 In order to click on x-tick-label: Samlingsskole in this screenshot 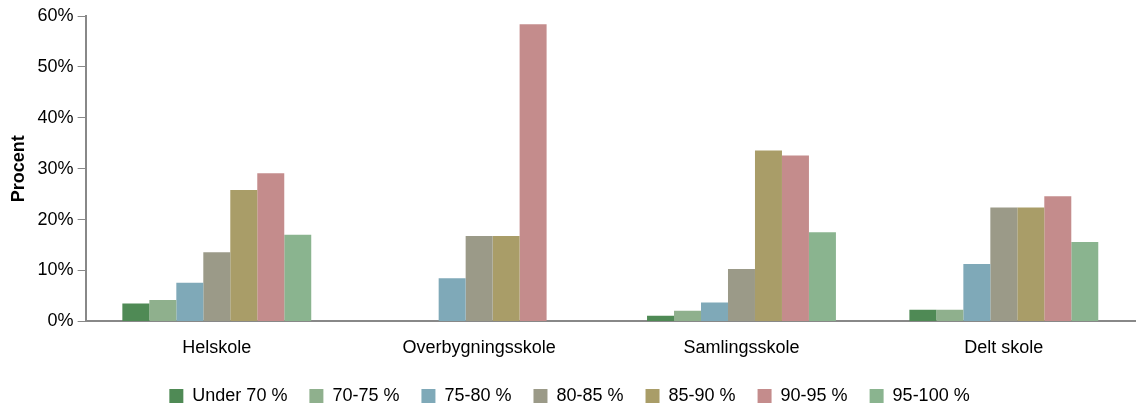, I will do `click(741, 347)`.